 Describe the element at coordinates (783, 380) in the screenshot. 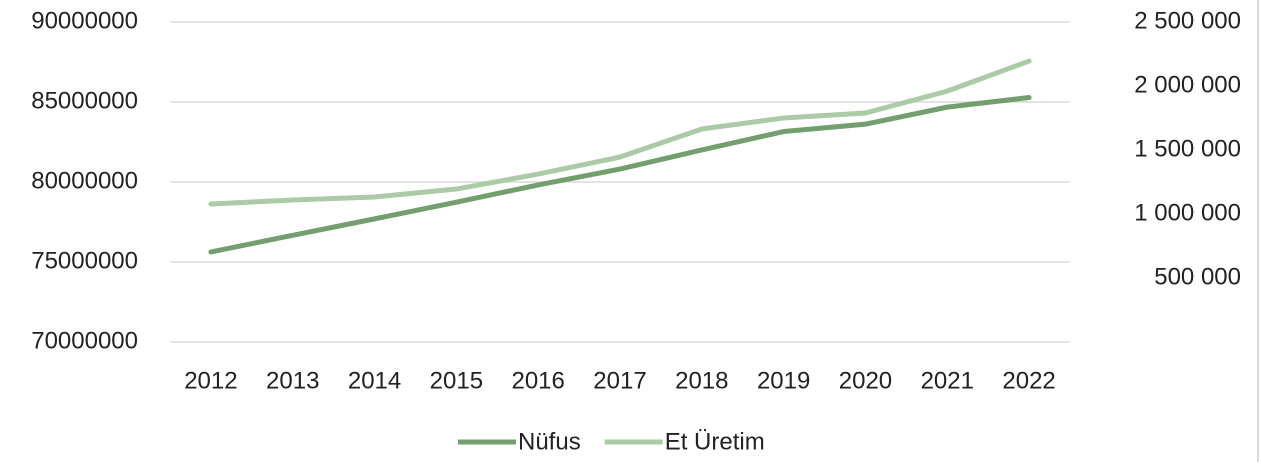

I see `x-tick-label: 2019` at that location.